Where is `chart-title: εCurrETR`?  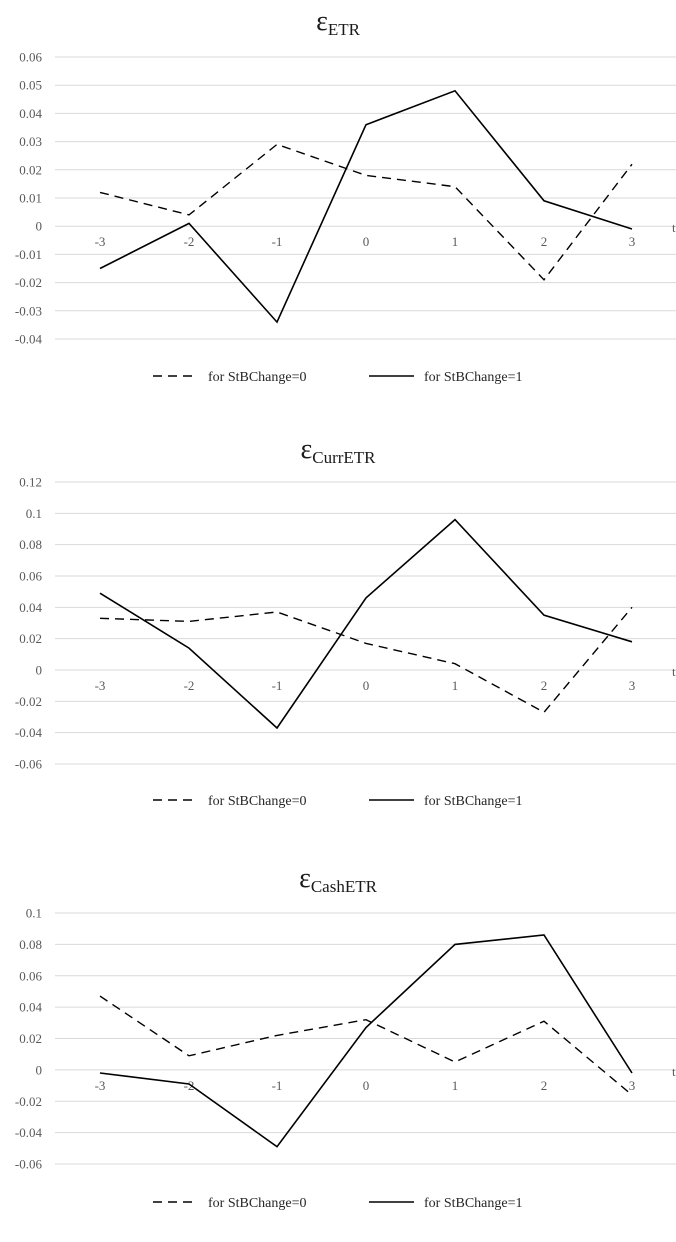
chart-title: εCurrETR is located at coordinates (338, 450).